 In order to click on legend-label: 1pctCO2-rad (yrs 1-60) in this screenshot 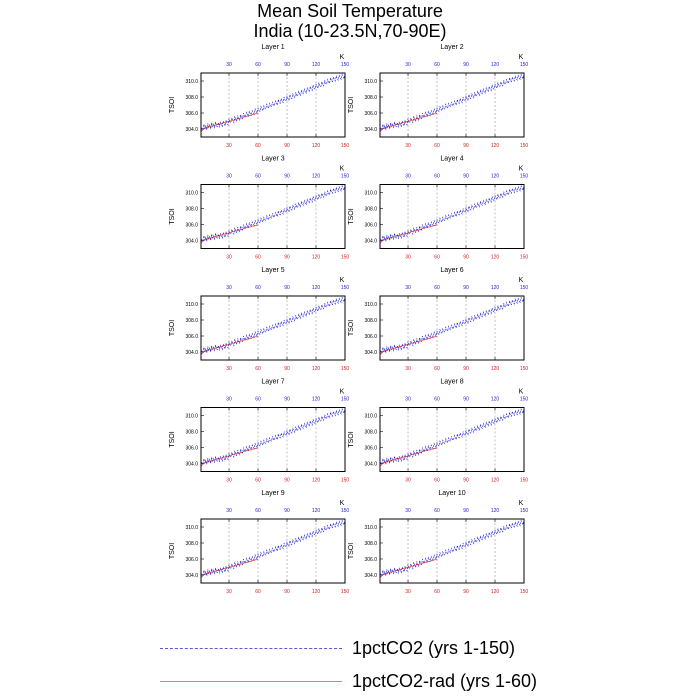, I will do `click(445, 681)`.